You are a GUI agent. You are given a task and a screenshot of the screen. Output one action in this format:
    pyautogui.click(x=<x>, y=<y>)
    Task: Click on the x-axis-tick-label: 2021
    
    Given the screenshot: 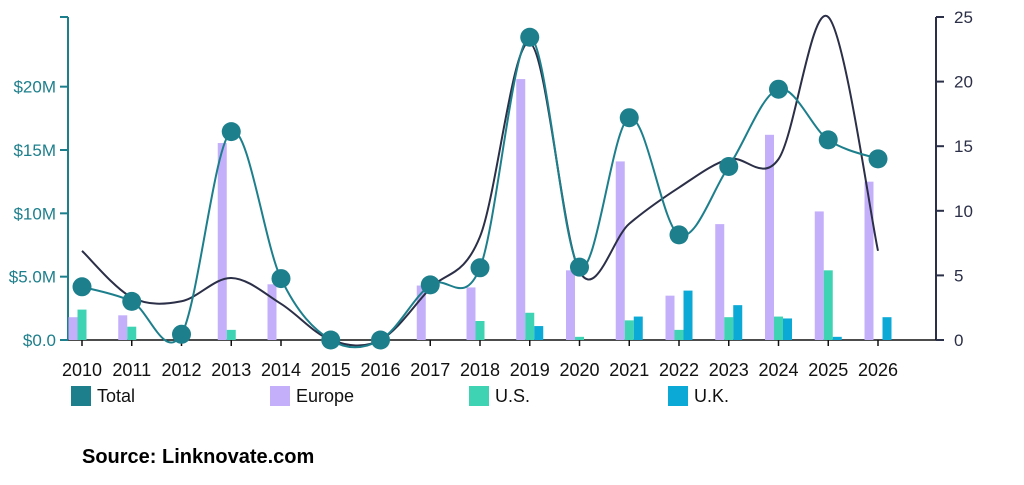 What is the action you would take?
    pyautogui.click(x=629, y=370)
    